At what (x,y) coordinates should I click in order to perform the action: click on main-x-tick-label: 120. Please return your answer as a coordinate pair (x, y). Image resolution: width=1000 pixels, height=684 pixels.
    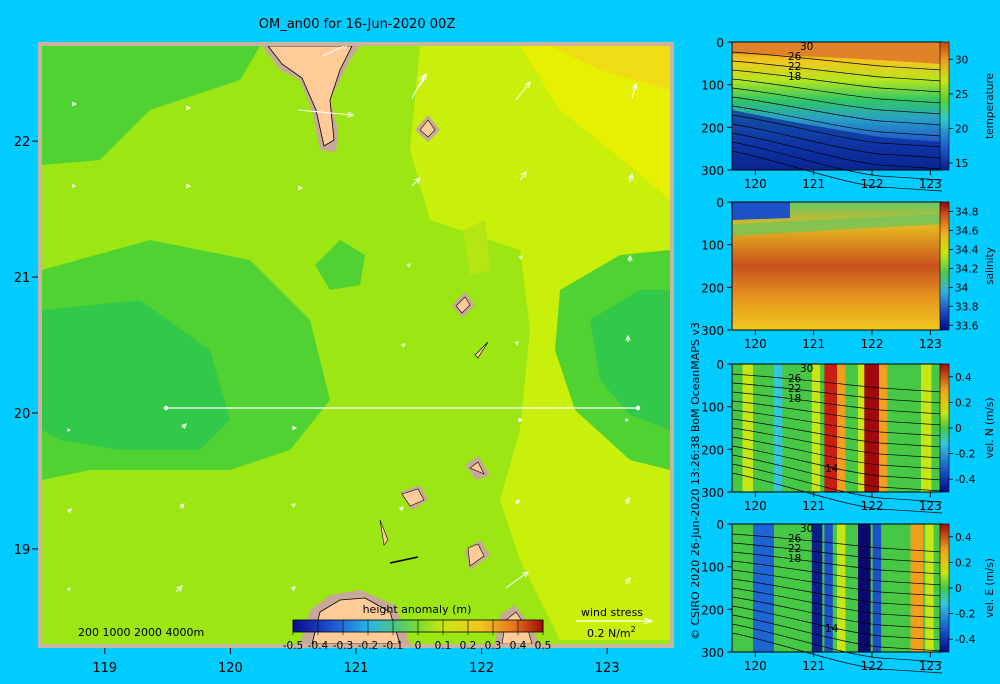
    Looking at the image, I should click on (230, 668).